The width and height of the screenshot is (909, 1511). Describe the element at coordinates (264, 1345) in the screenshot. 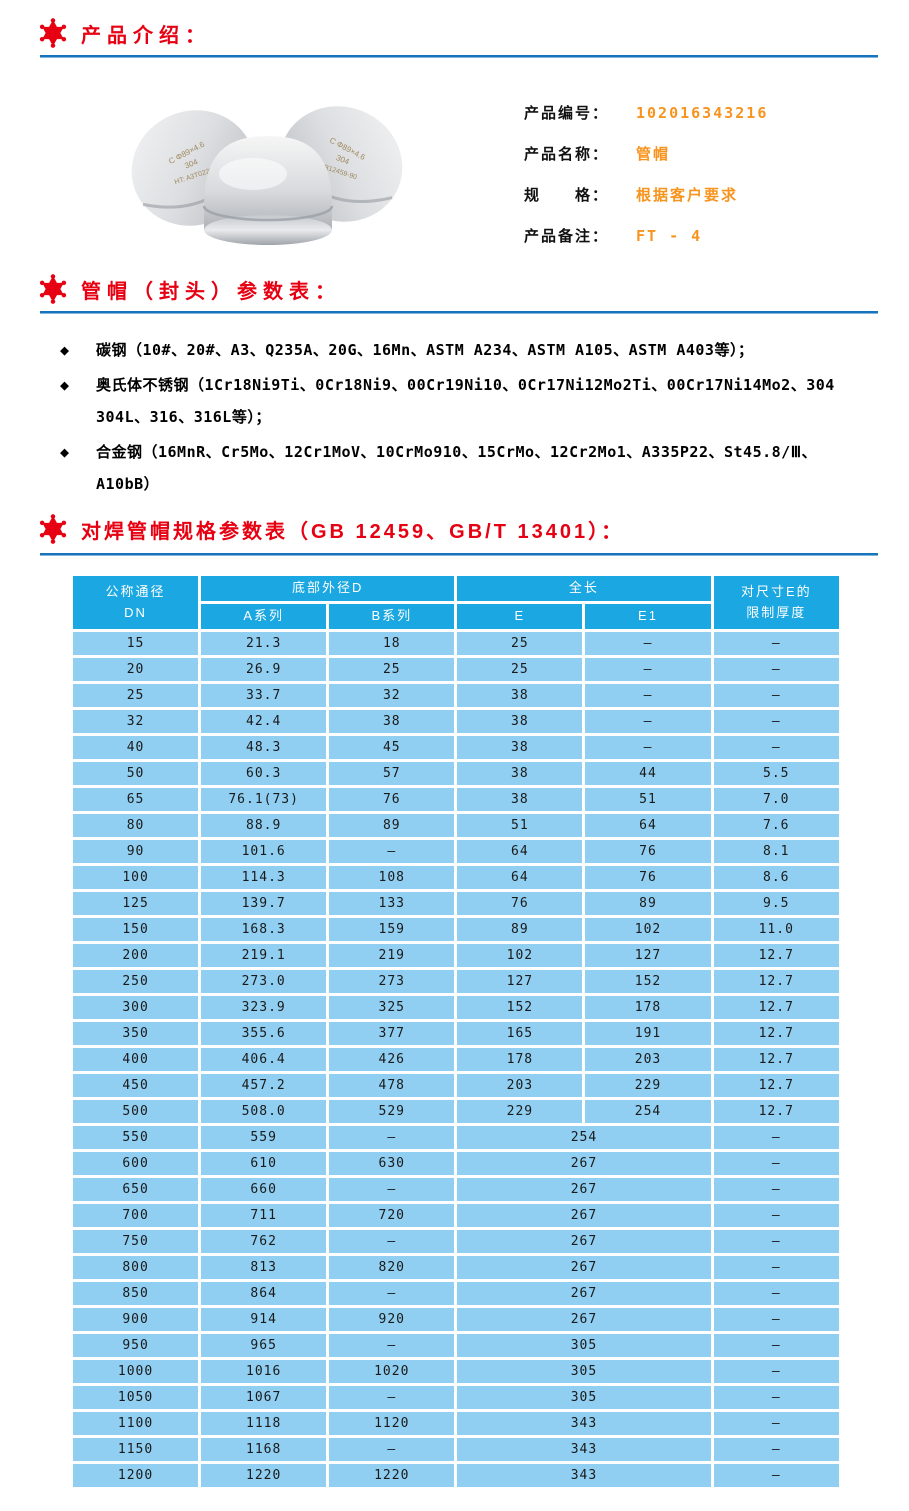

I see `table-cell: 965` at that location.